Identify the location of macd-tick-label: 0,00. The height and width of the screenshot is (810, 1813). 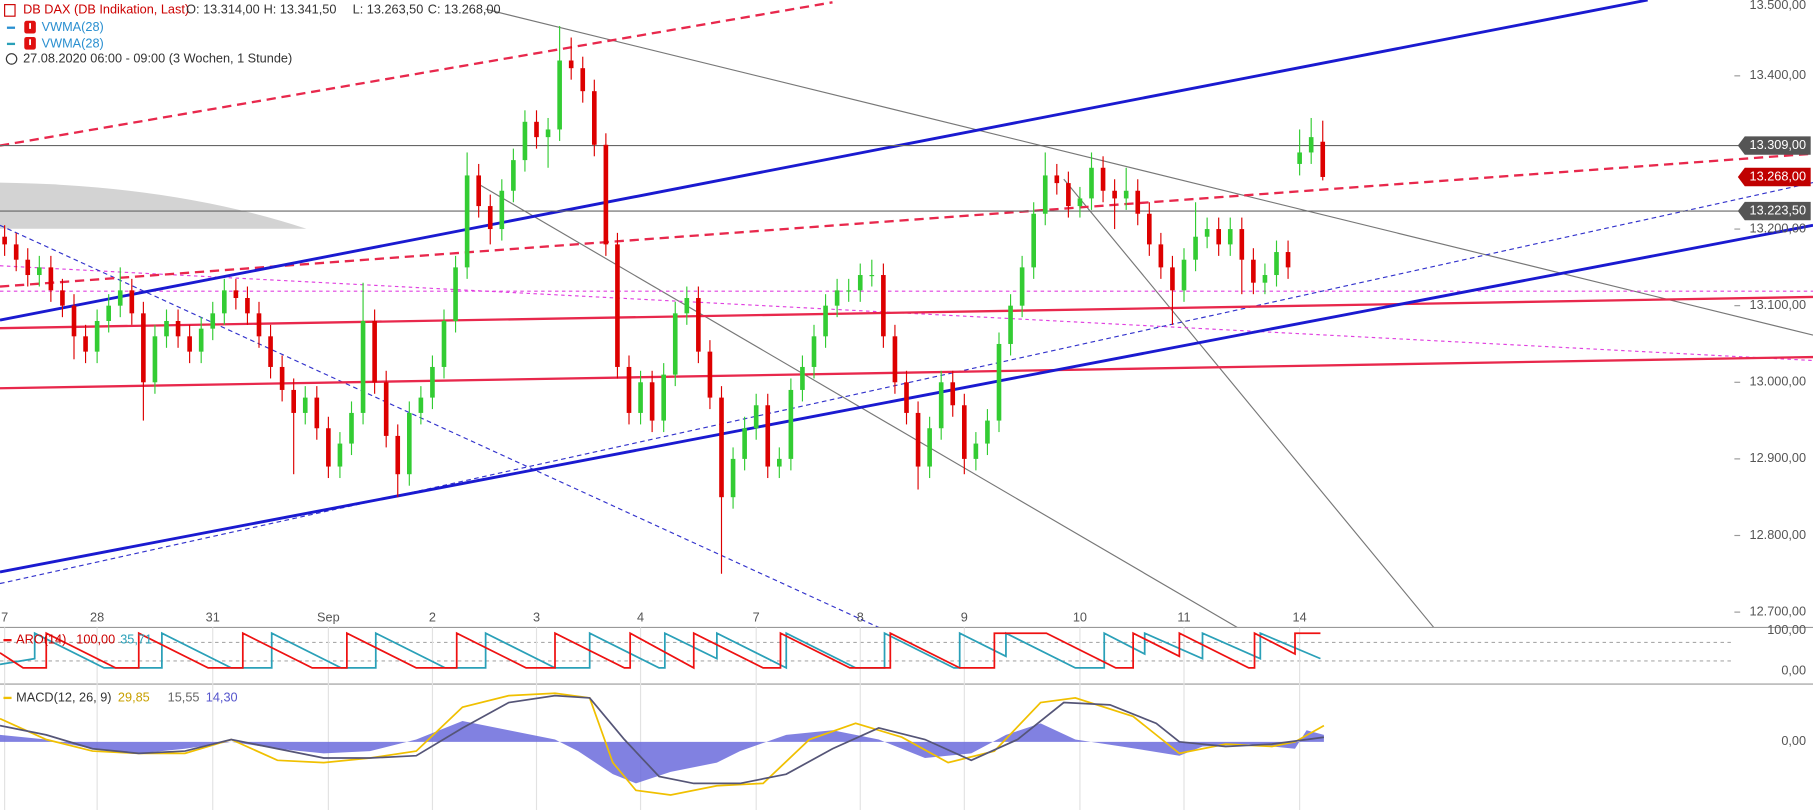
(1793, 740).